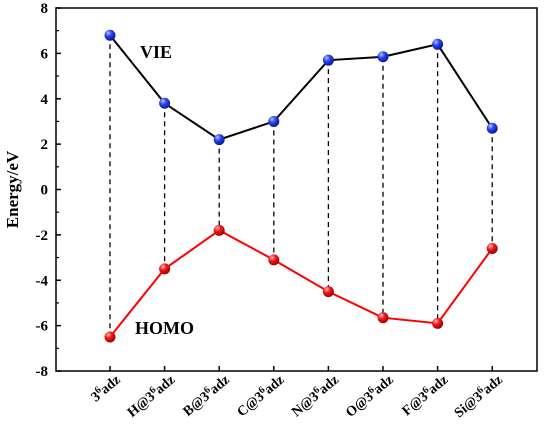 The width and height of the screenshot is (547, 429). I want to click on x-tick-label: C@36adz, so click(260, 395).